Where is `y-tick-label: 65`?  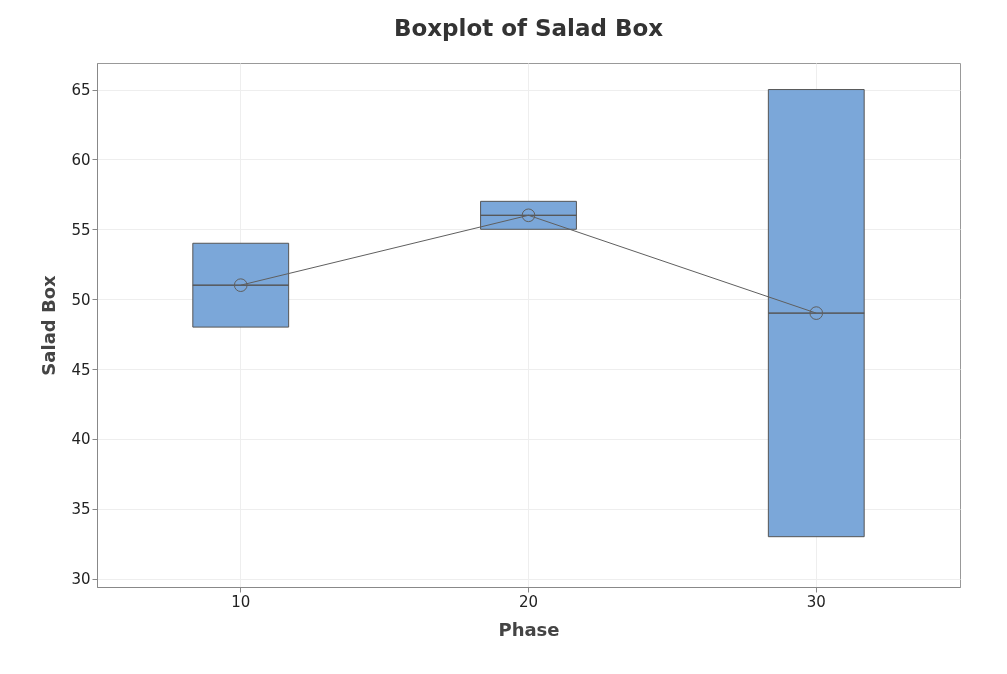 y-tick-label: 65 is located at coordinates (81, 90).